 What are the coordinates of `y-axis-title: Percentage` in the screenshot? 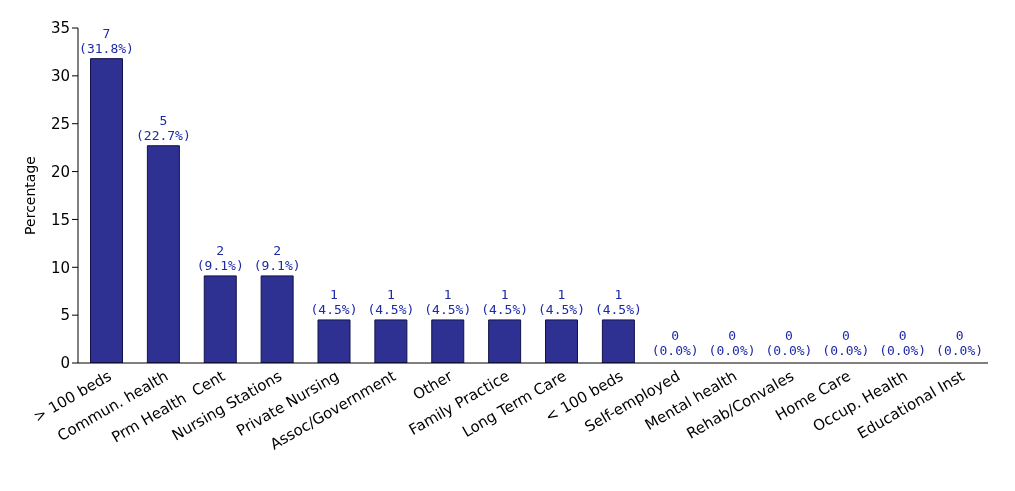 It's located at (29, 195).